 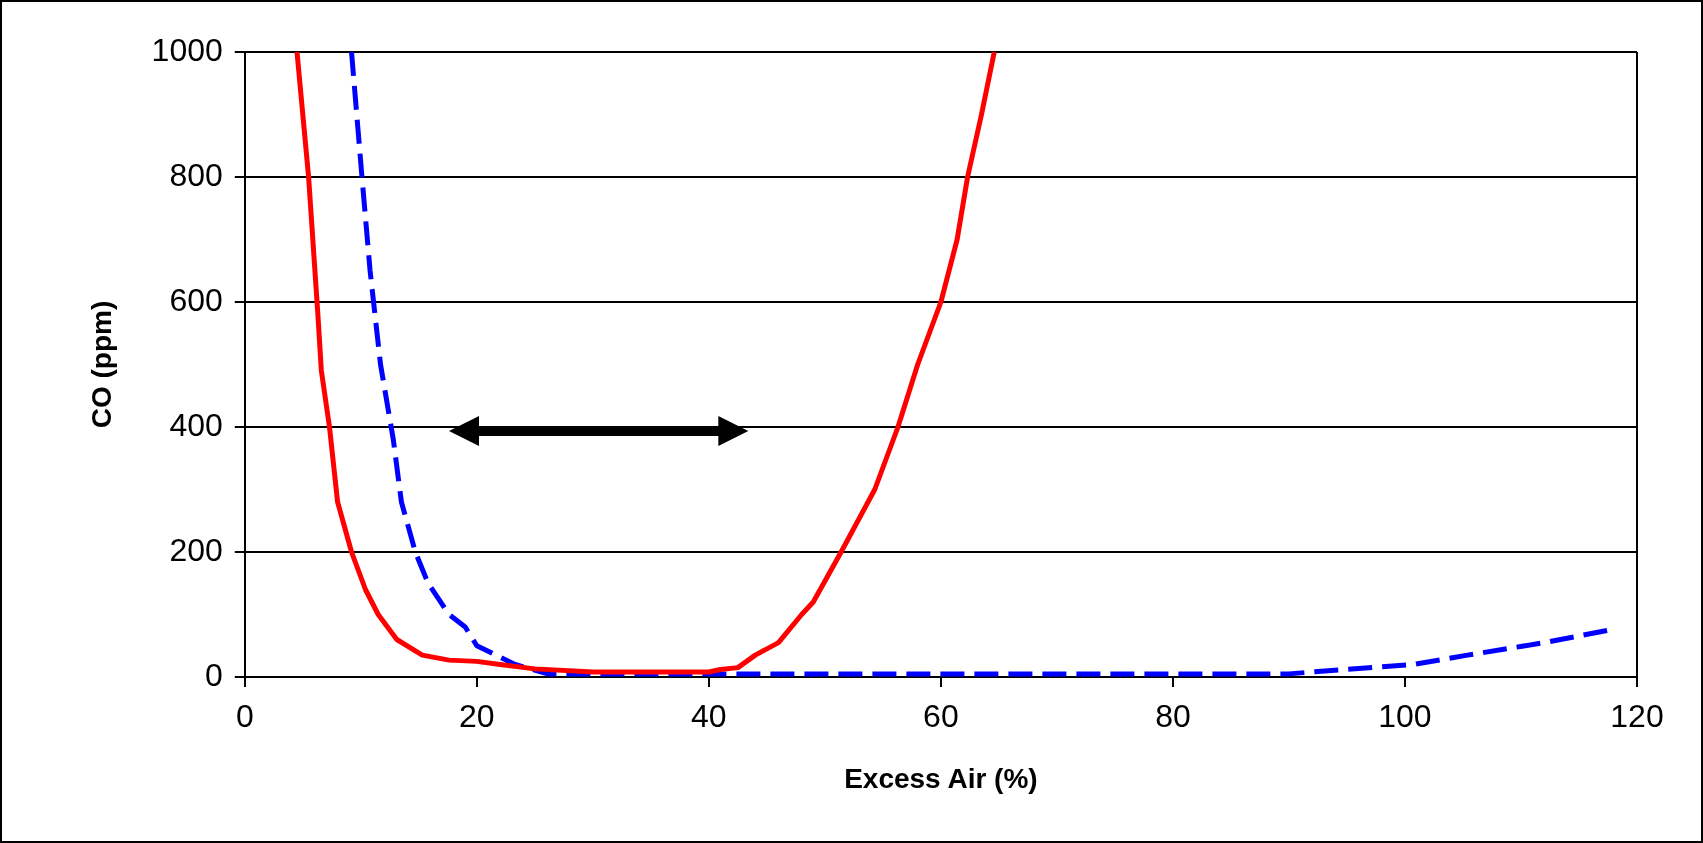 I want to click on x-tick-label: 40, so click(x=709, y=716).